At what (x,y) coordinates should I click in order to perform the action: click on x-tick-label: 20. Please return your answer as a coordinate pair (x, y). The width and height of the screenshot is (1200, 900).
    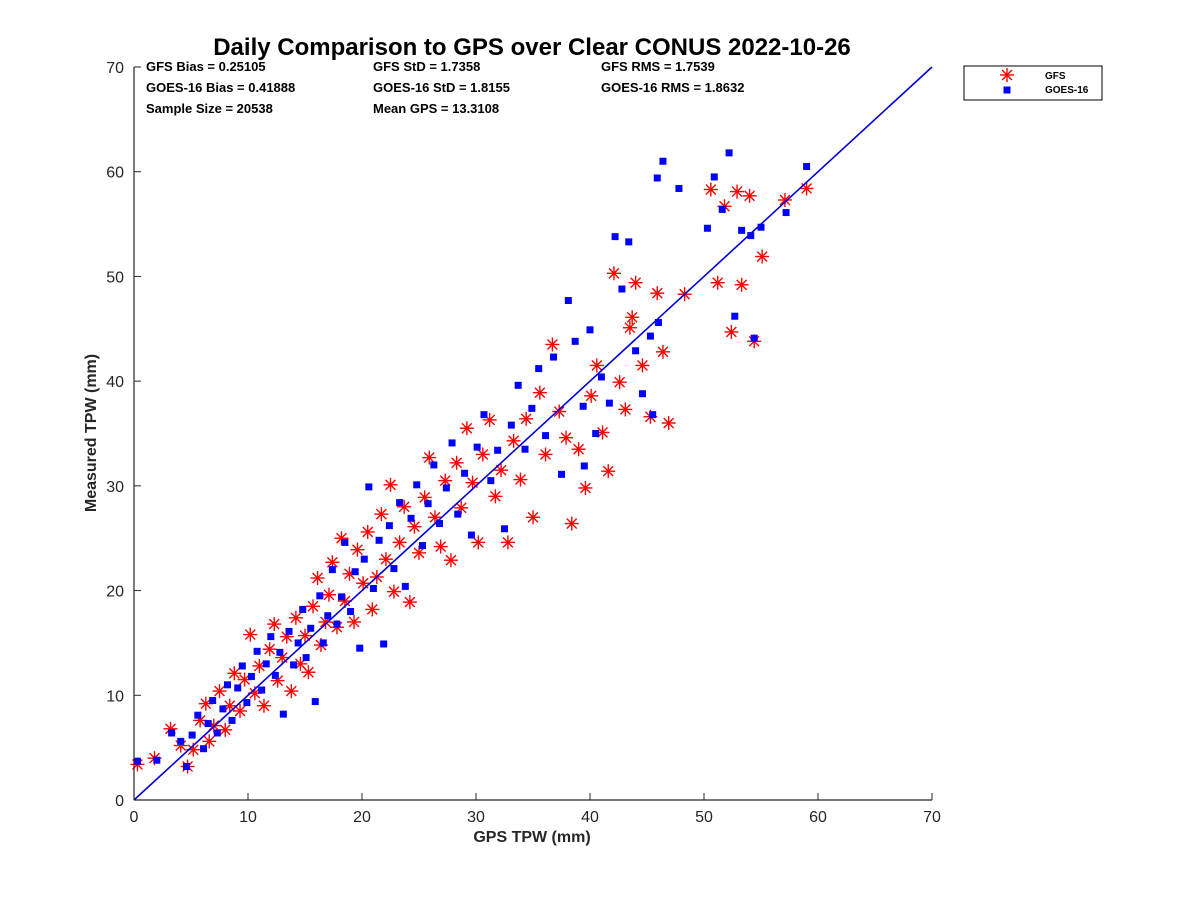
    Looking at the image, I should click on (362, 817).